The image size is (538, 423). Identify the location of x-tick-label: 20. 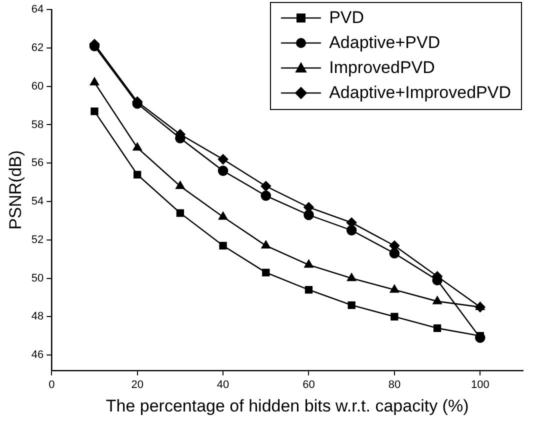
(137, 385).